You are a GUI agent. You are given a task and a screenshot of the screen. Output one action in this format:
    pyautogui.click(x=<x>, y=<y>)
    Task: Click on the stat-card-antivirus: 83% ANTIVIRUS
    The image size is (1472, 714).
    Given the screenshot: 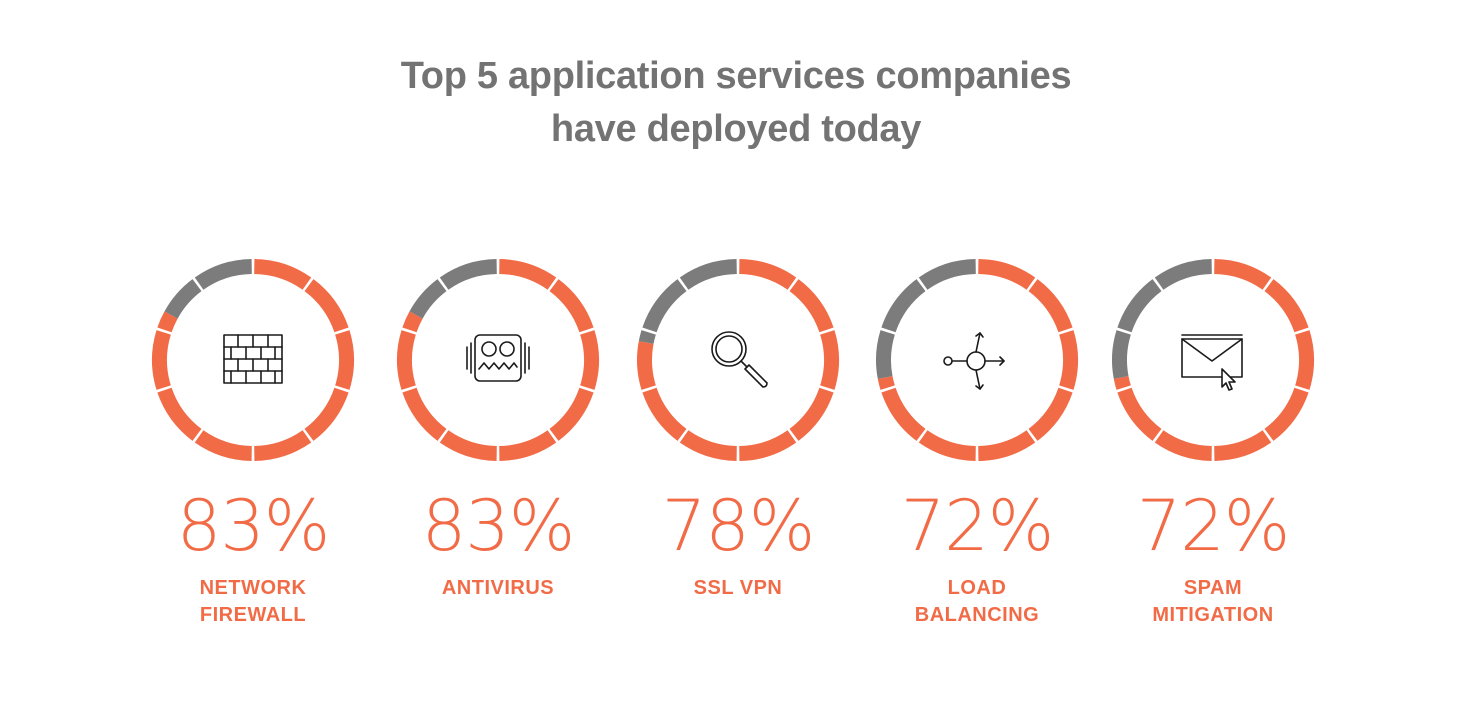 What is the action you would take?
    pyautogui.click(x=498, y=450)
    